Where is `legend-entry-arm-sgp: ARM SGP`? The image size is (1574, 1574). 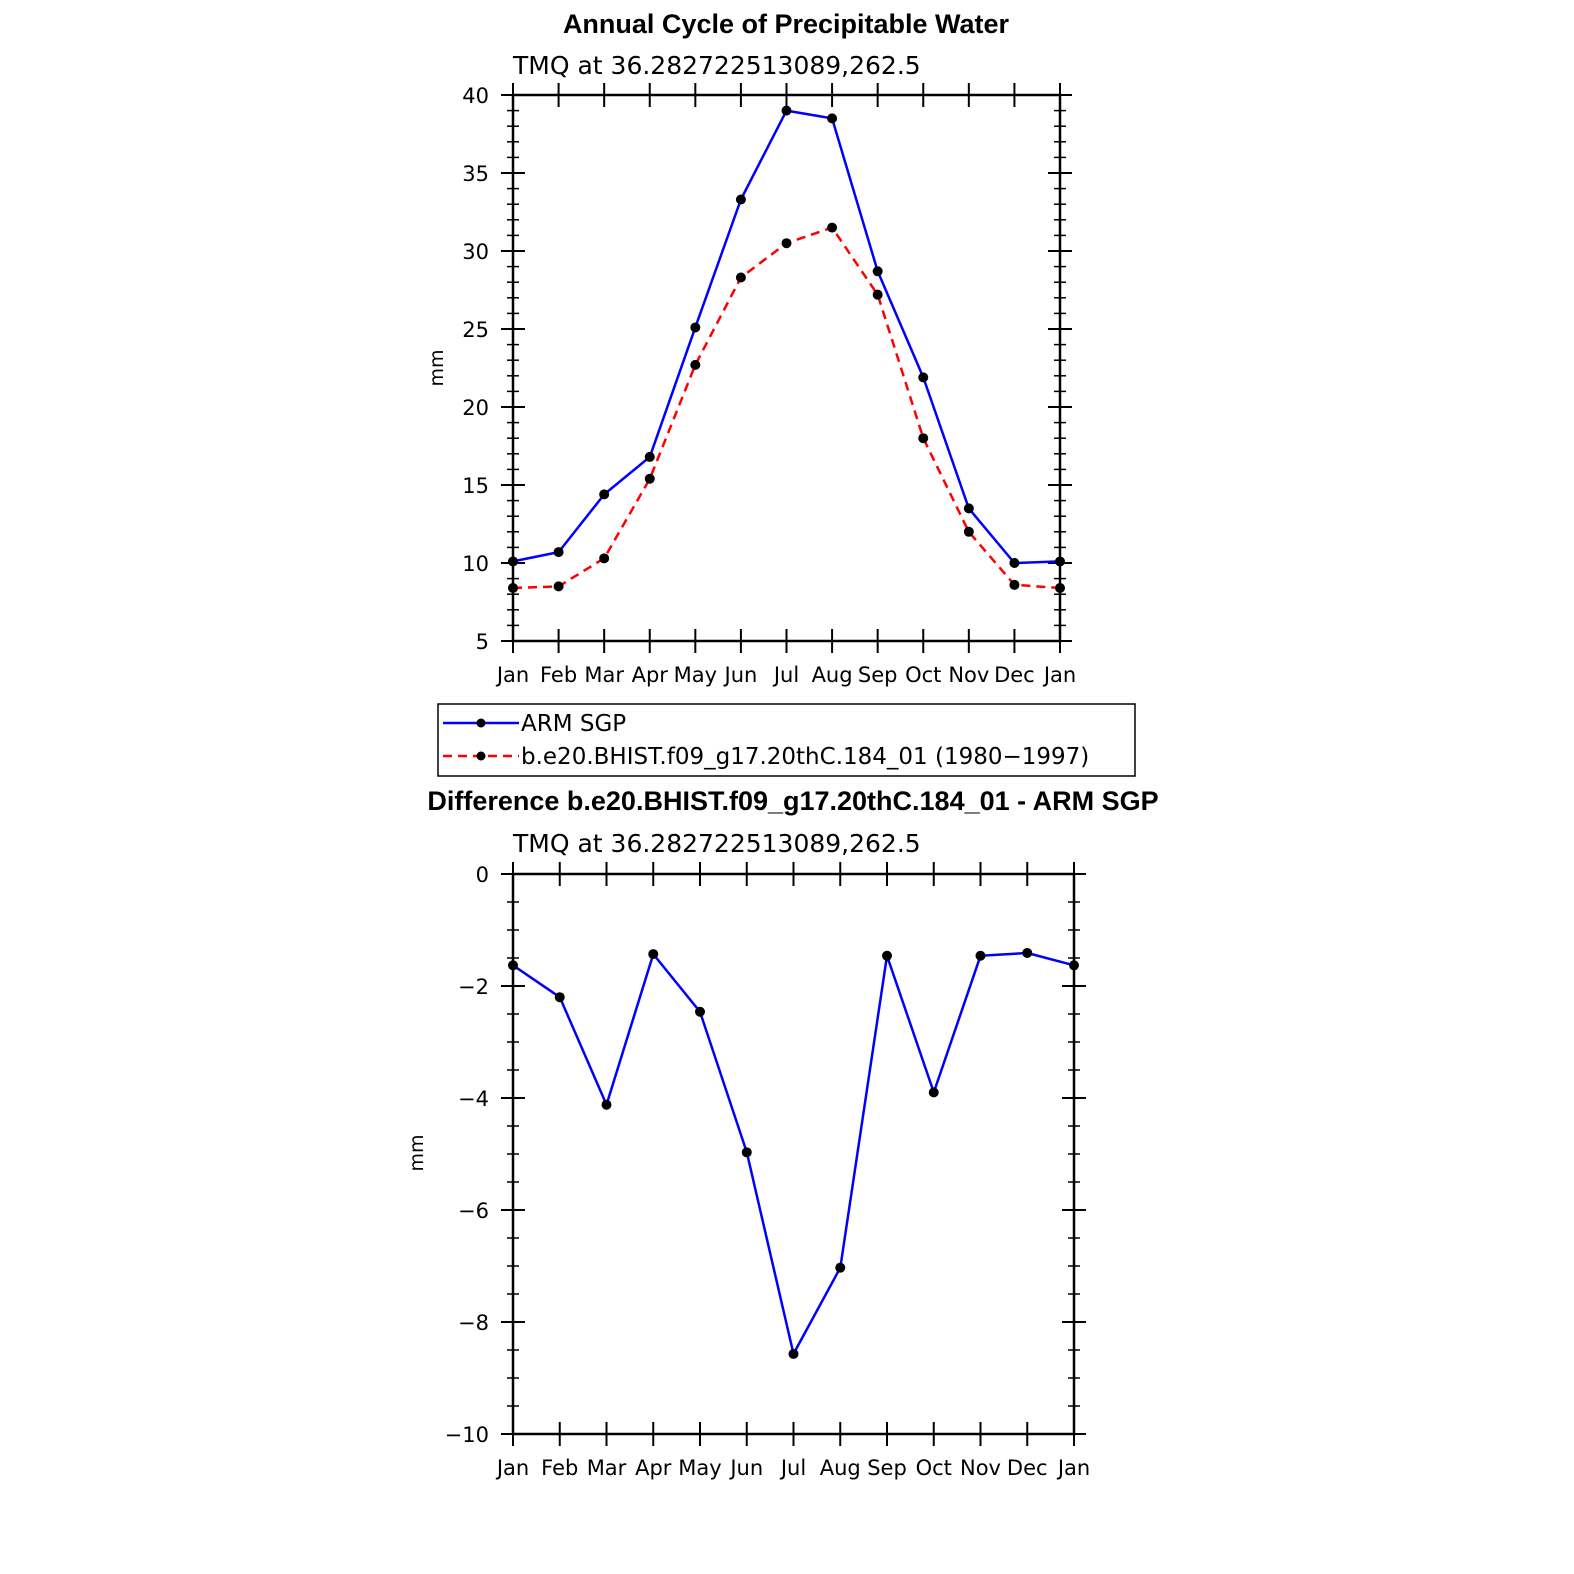 legend-entry-arm-sgp: ARM SGP is located at coordinates (573, 724).